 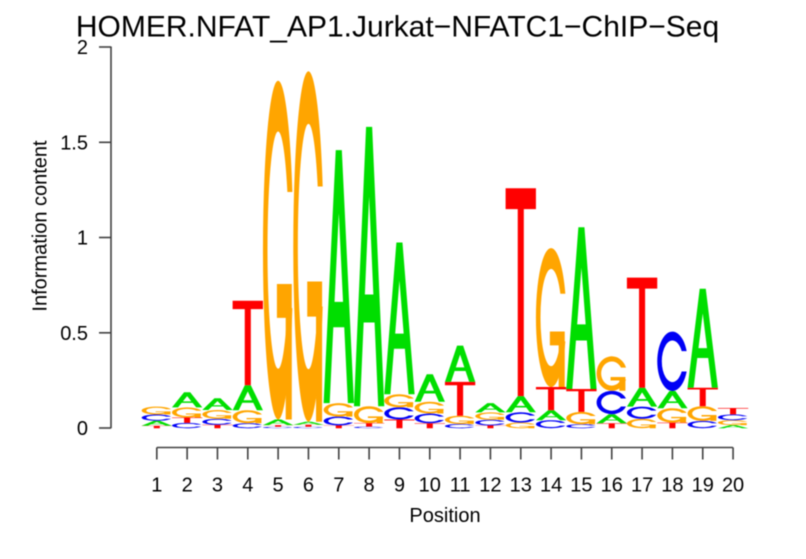 I want to click on svg-text: 0.5, so click(x=74, y=334).